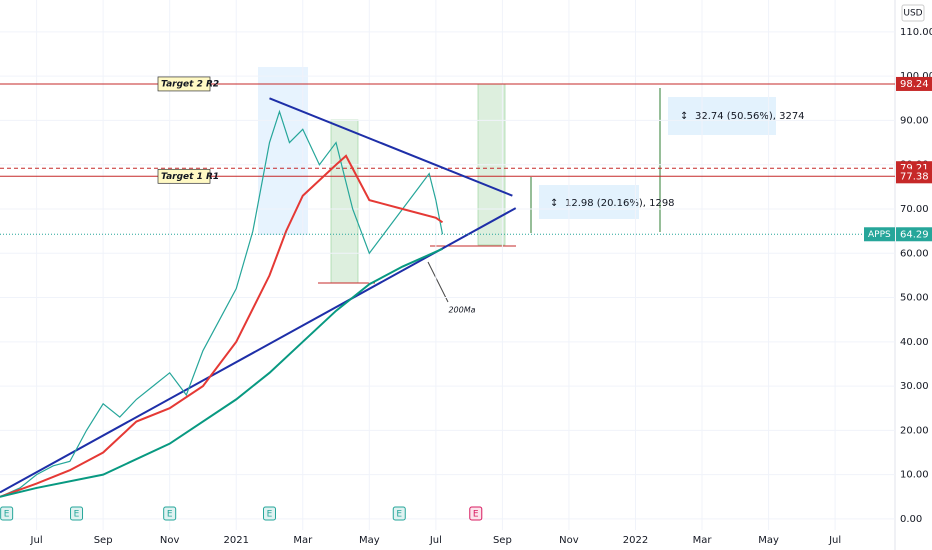  I want to click on note-arrow, so click(438, 282).